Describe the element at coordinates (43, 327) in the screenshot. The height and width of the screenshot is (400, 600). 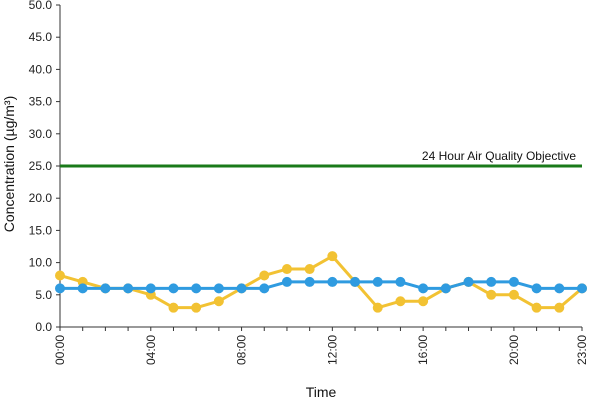
I see `y-tick-label: 0.0` at that location.